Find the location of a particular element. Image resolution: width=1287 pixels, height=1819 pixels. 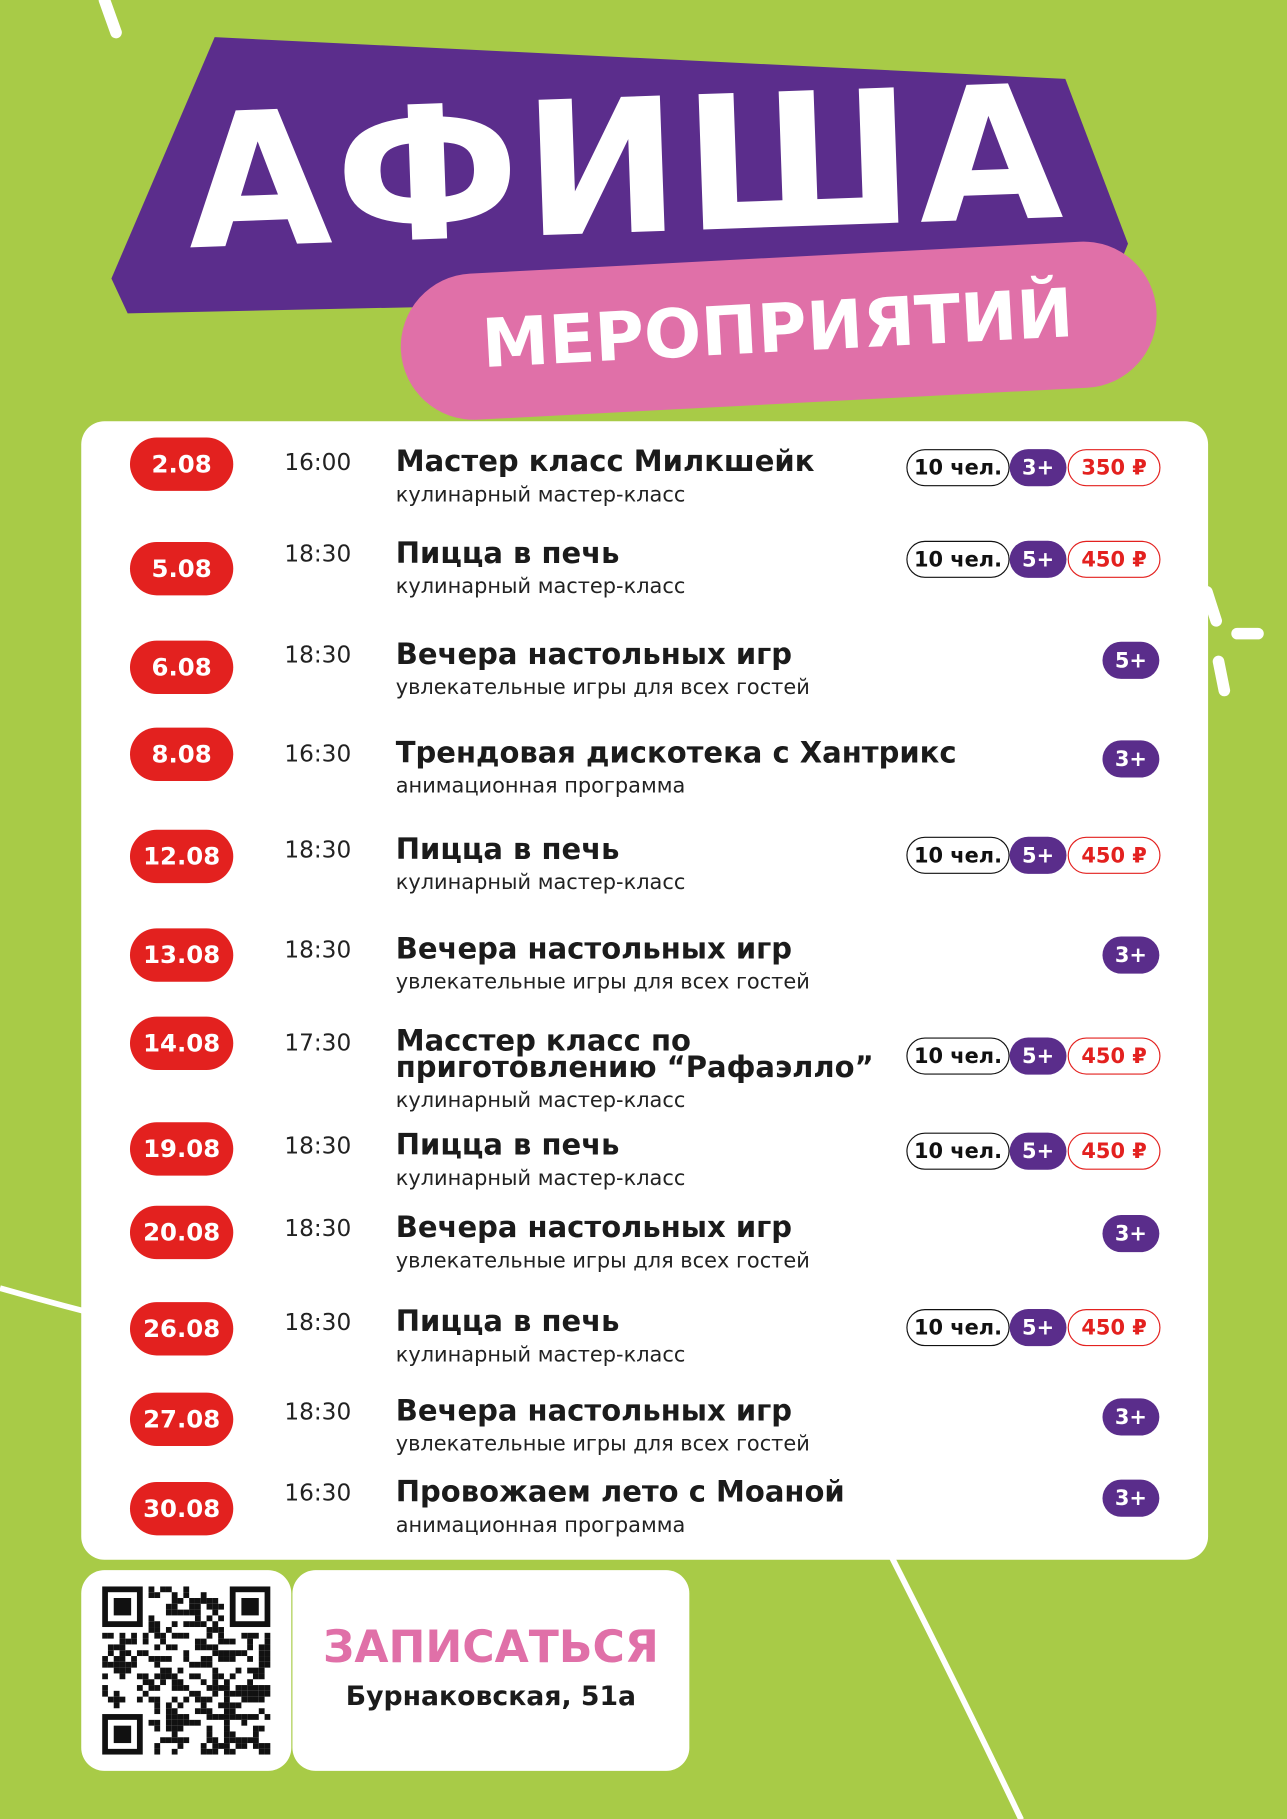

age-tag: 3+ is located at coordinates (1131, 1417).